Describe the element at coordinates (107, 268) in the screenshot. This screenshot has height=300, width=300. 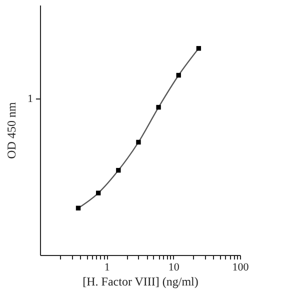
I see `x-tick-label: 1` at that location.